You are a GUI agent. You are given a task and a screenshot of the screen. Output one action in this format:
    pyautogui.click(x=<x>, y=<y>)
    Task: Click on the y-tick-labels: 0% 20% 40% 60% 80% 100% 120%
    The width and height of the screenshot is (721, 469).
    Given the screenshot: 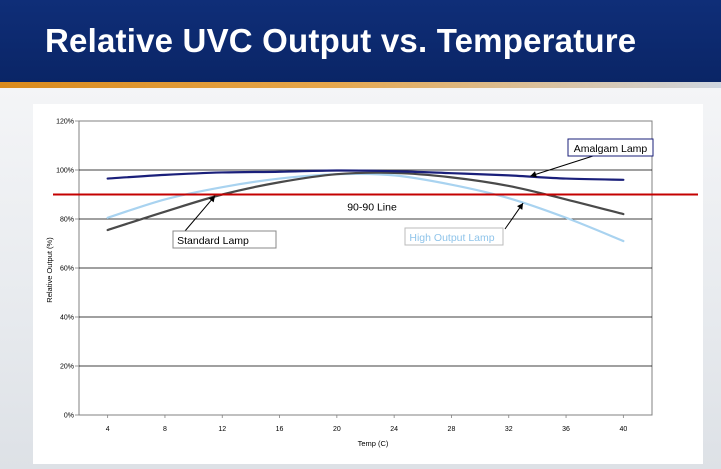 What is the action you would take?
    pyautogui.click(x=65, y=269)
    